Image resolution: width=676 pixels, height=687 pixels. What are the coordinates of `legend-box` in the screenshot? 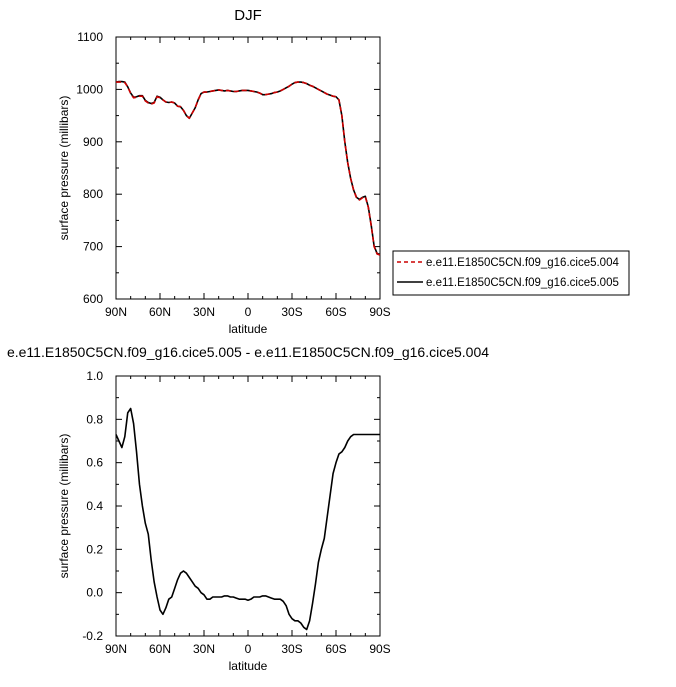 It's located at (511, 273).